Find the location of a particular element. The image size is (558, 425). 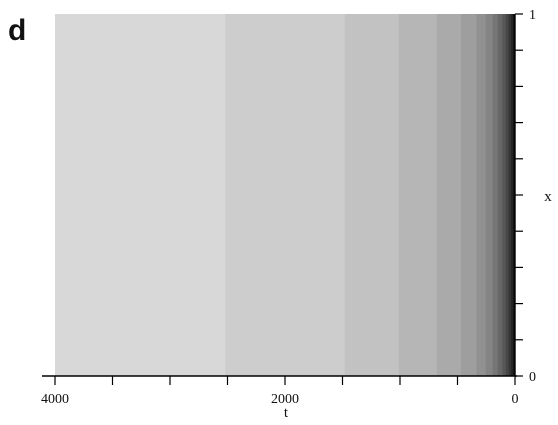

panel-label: d is located at coordinates (17, 30).